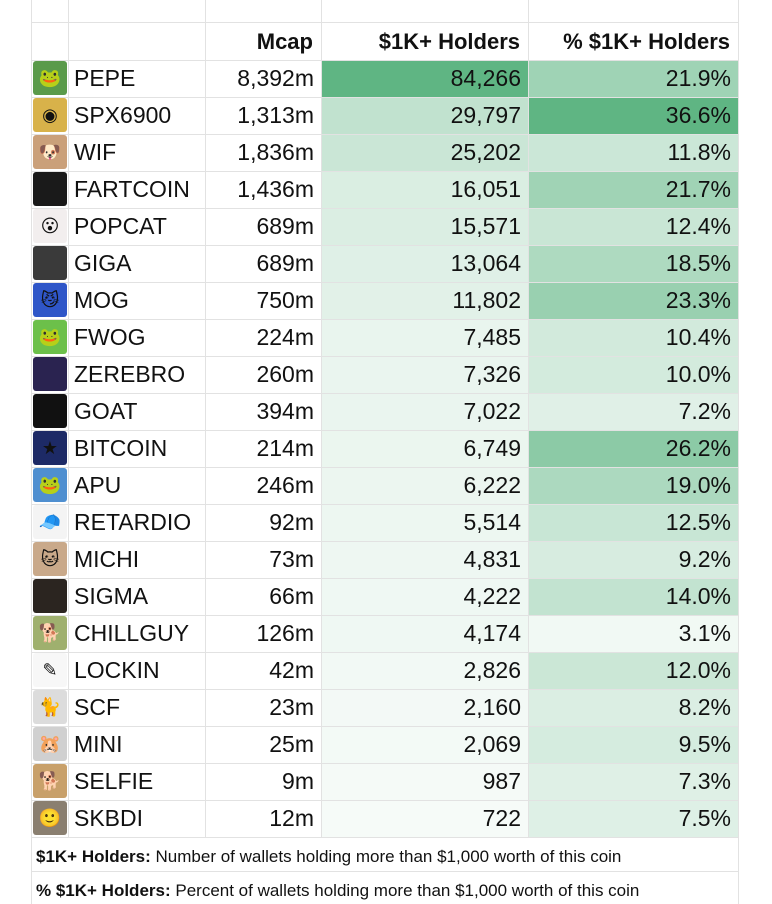  I want to click on pct-cell: 26.2%, so click(633, 448).